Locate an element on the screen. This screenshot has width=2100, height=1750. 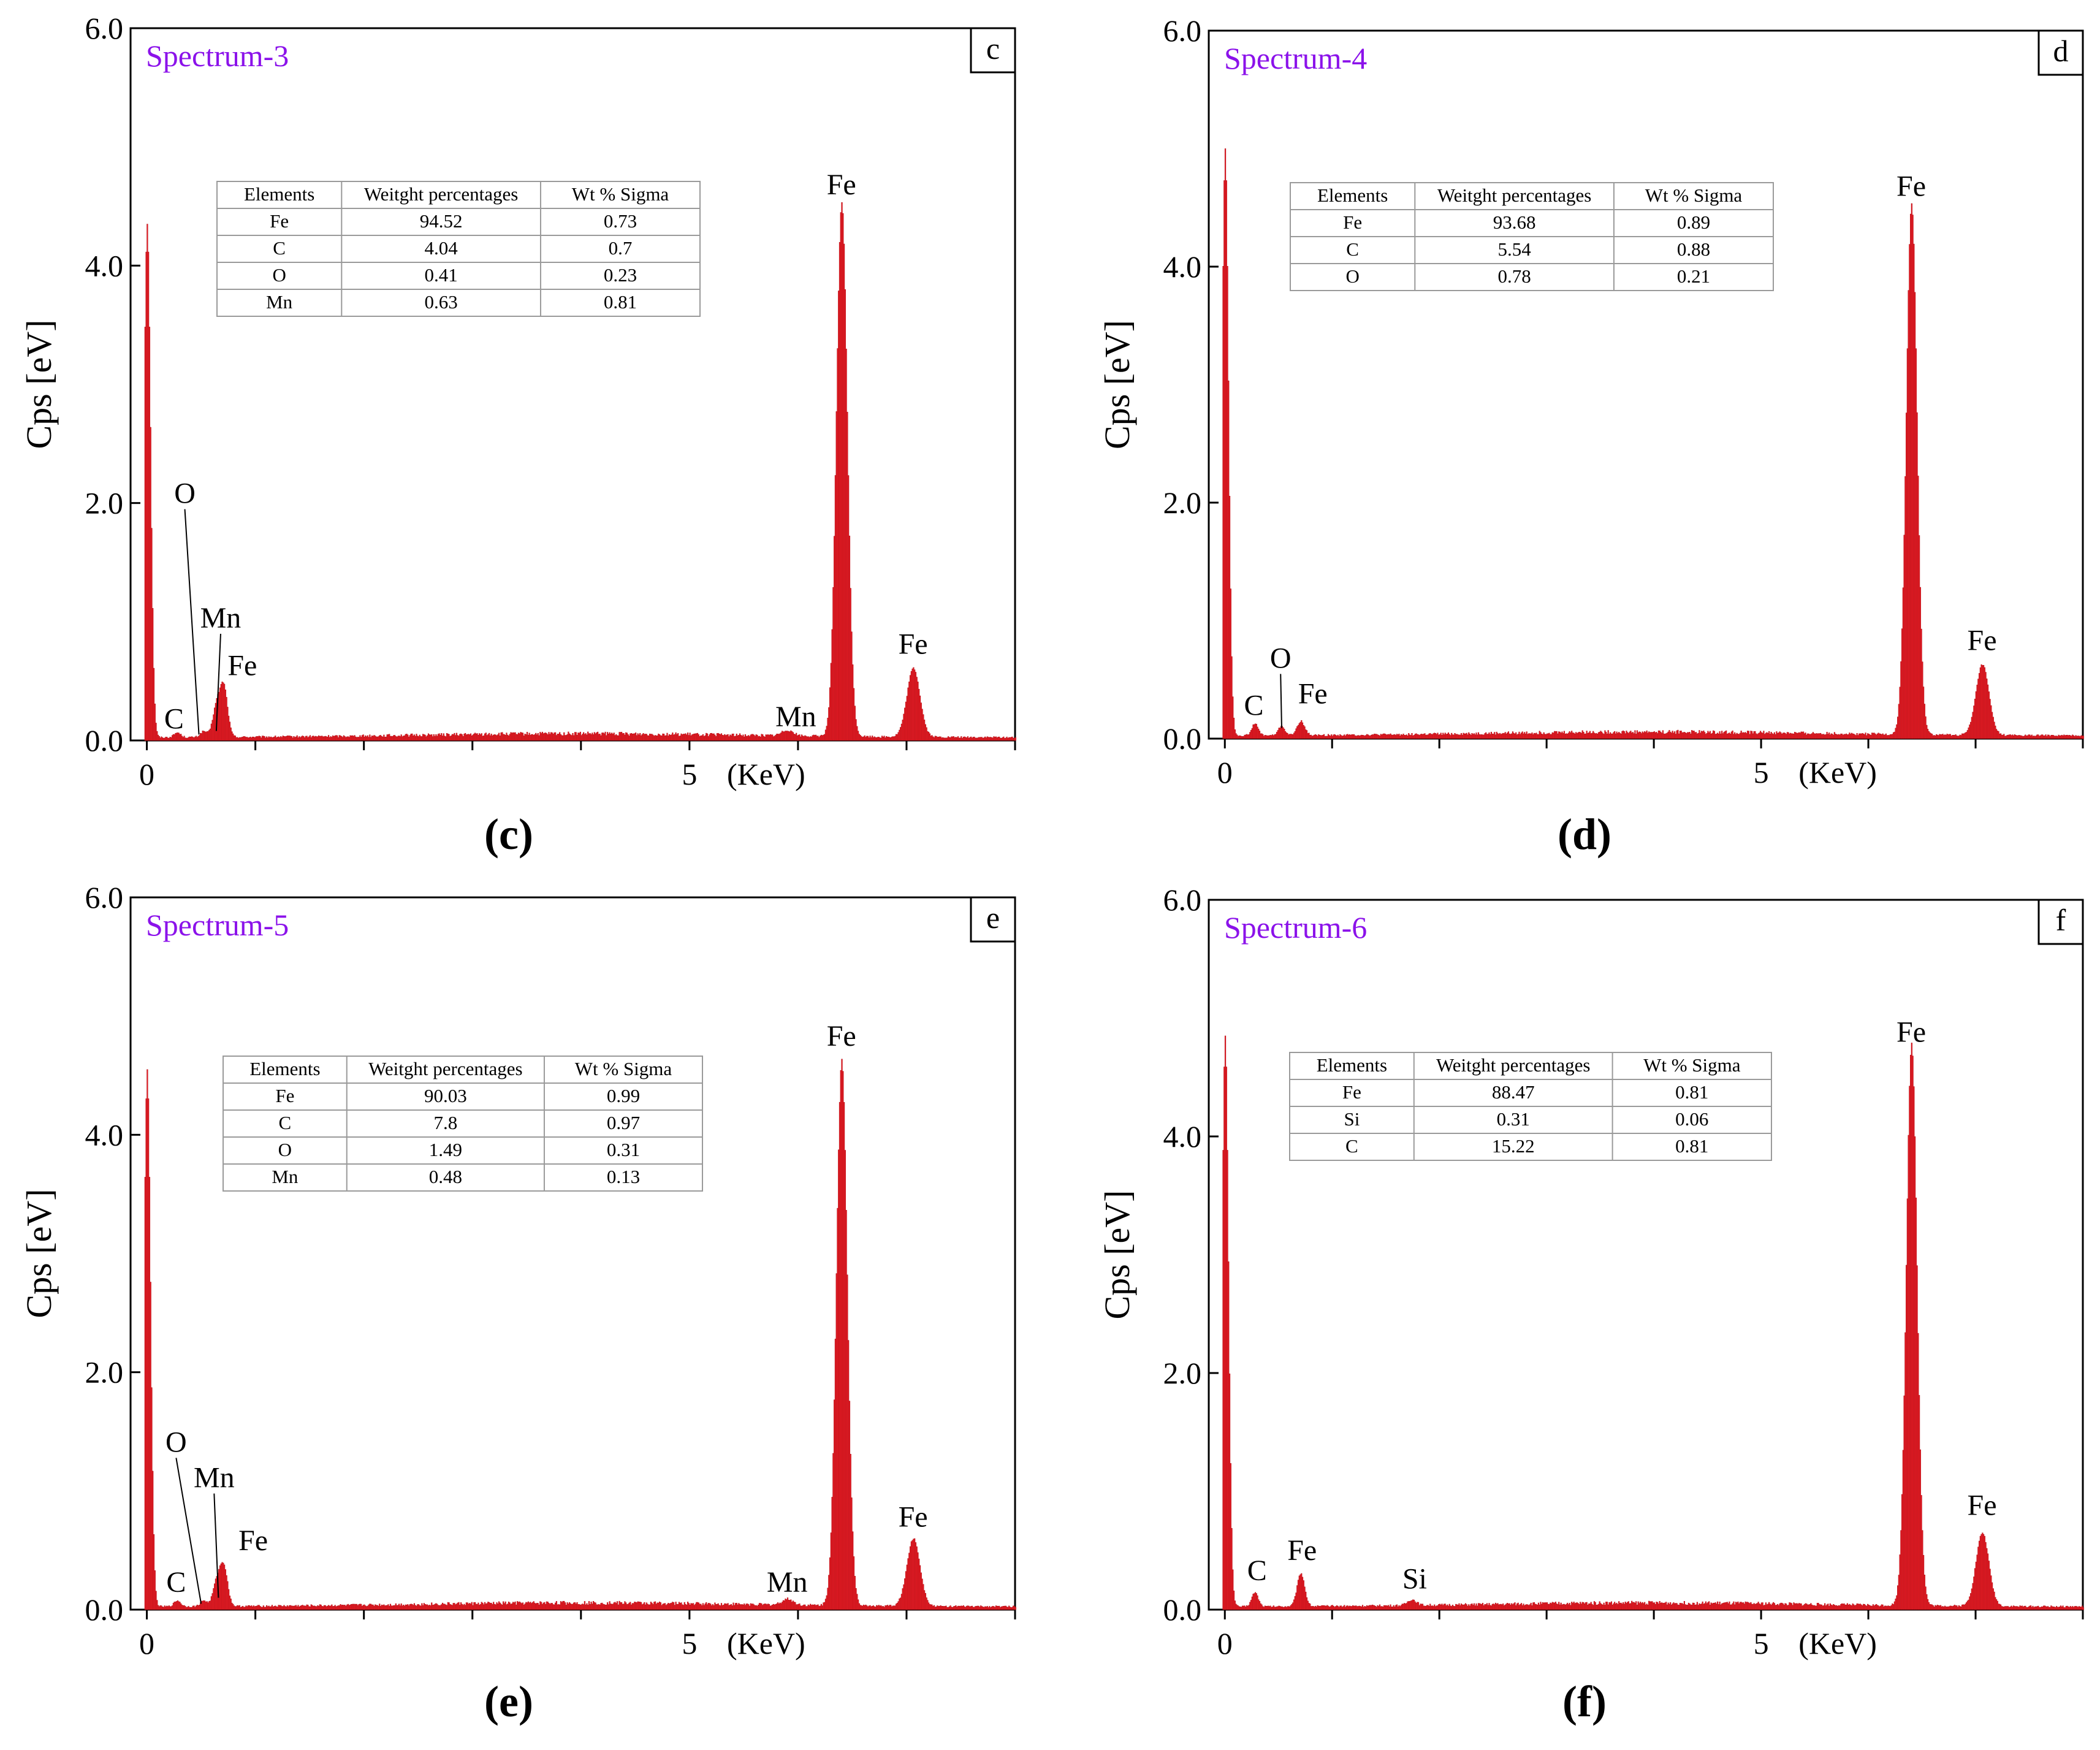
y-tick-label: 6.0 is located at coordinates (1183, 31).